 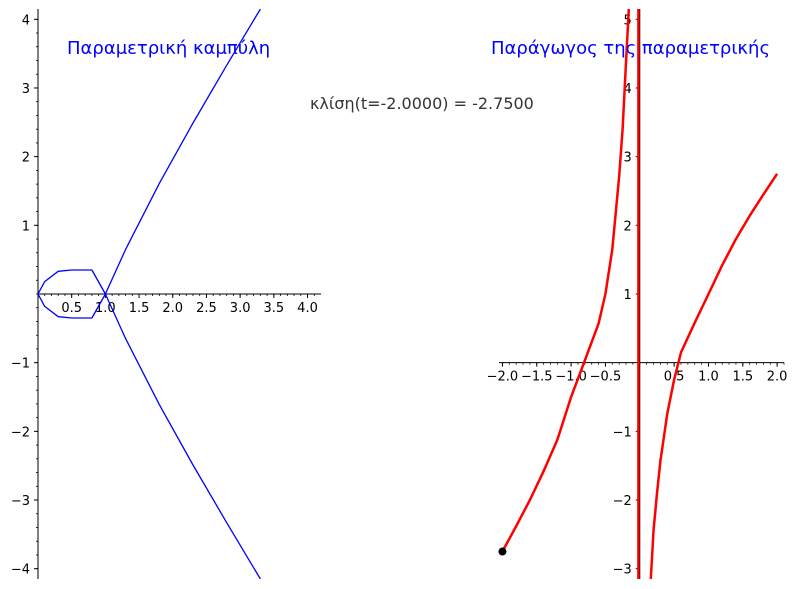 I want to click on y-tick-label: −4, so click(x=20, y=570).